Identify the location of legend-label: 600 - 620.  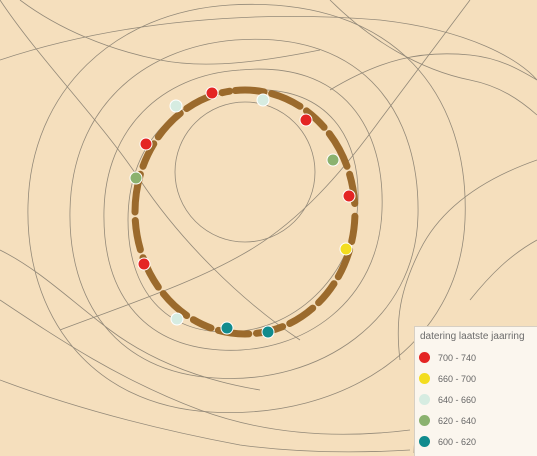
(457, 441).